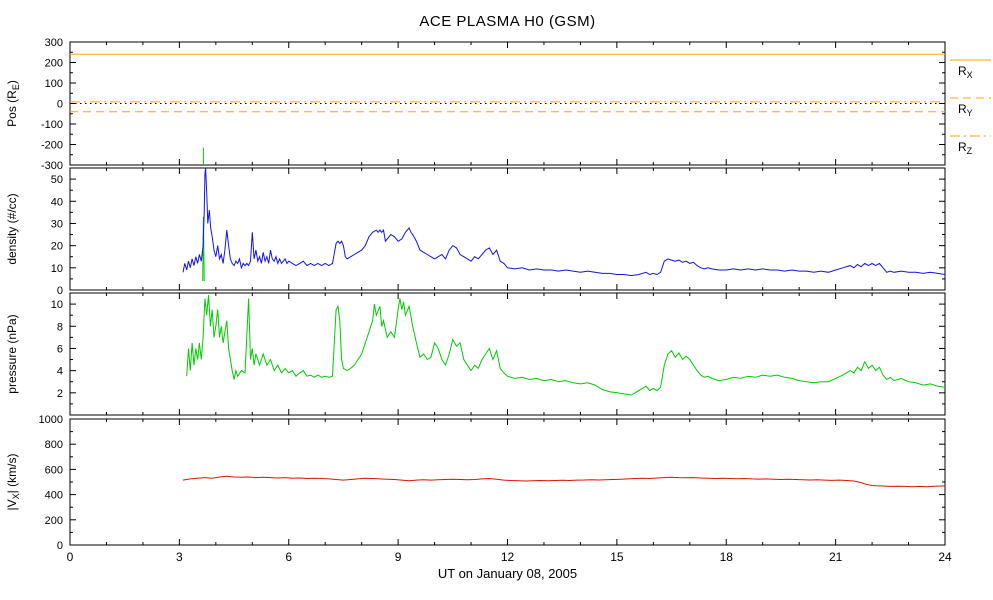  What do you see at coordinates (945, 557) in the screenshot?
I see `x-tick-label: 24` at bounding box center [945, 557].